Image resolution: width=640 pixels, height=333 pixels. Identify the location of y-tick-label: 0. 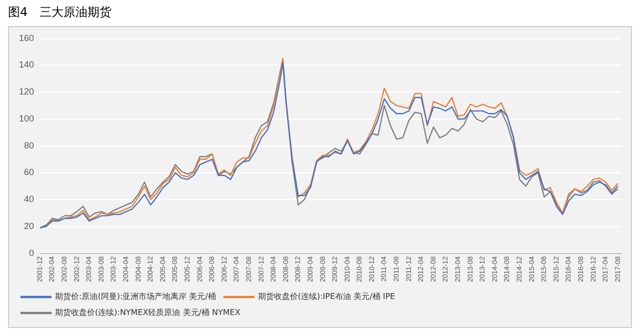
(31, 253).